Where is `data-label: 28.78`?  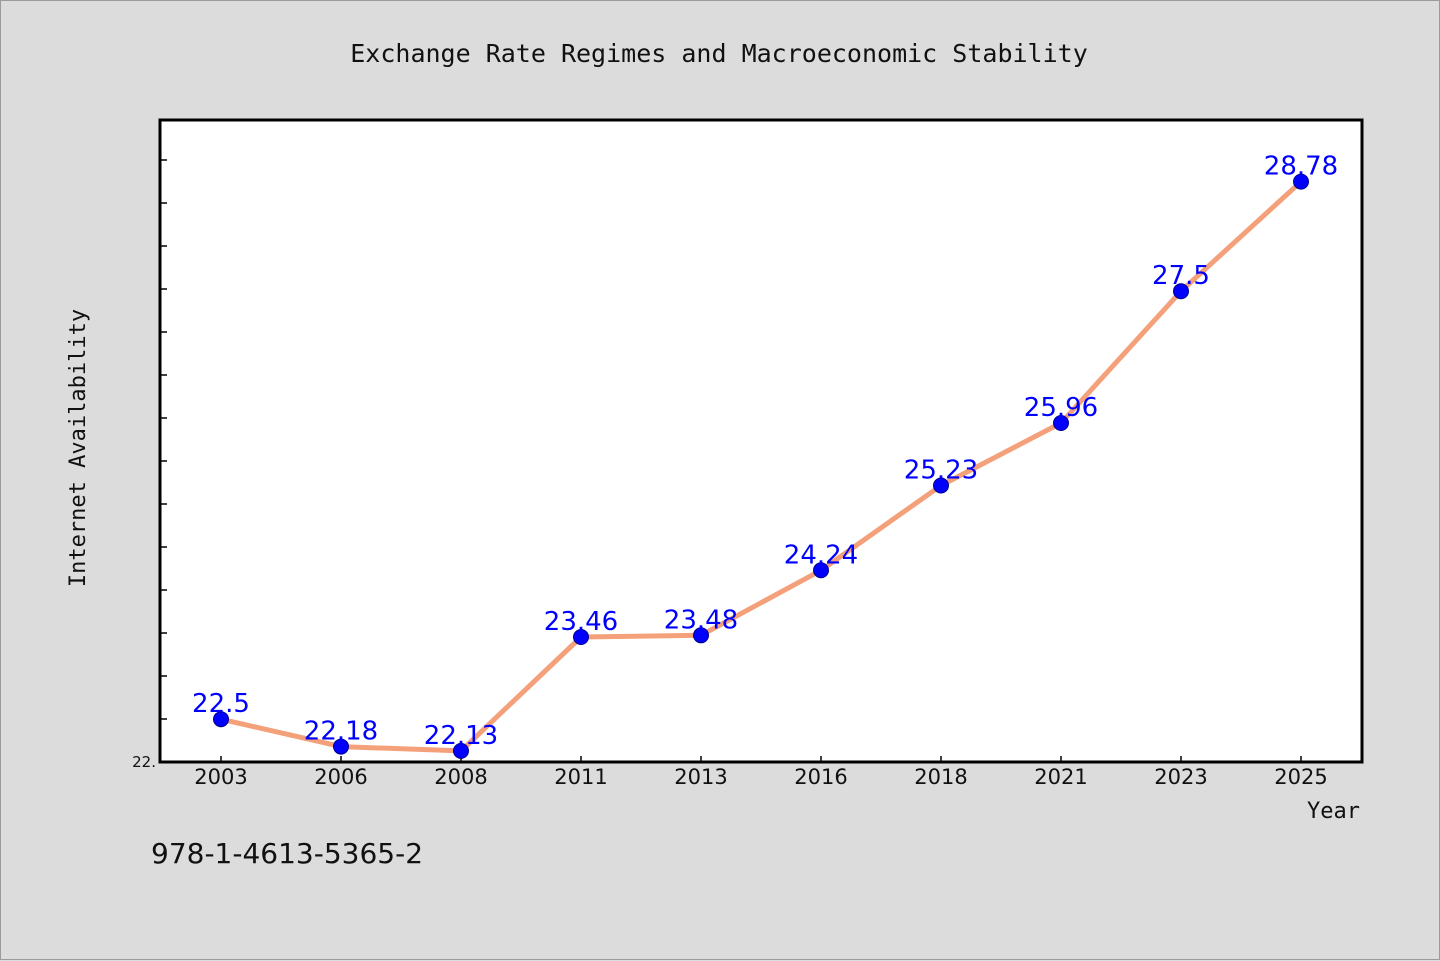
data-label: 28.78 is located at coordinates (1301, 167).